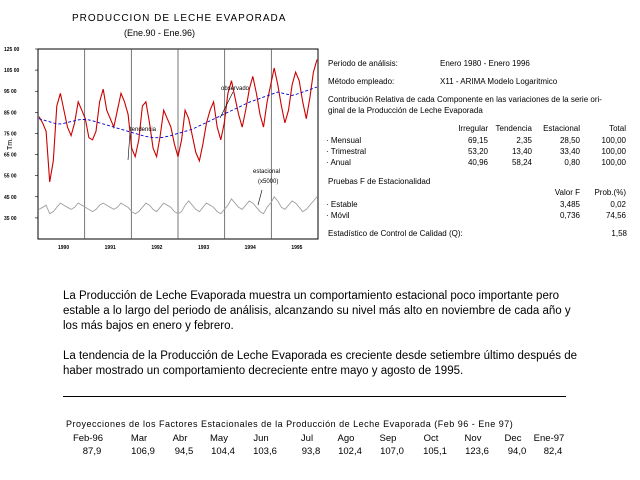 The height and width of the screenshot is (480, 640). What do you see at coordinates (517, 451) in the screenshot?
I see `projection-value: 94,0` at bounding box center [517, 451].